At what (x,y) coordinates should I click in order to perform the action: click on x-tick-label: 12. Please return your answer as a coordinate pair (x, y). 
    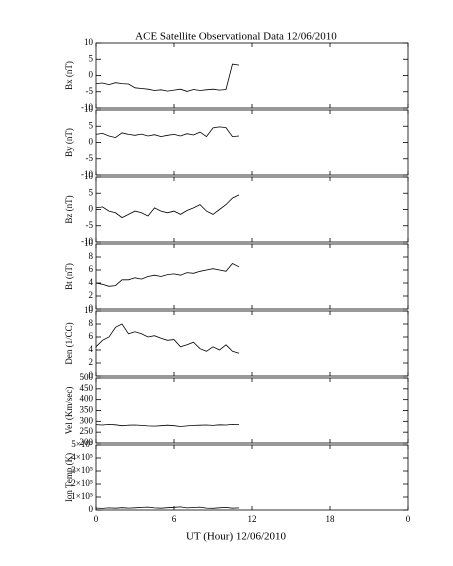
    Looking at the image, I should click on (252, 519).